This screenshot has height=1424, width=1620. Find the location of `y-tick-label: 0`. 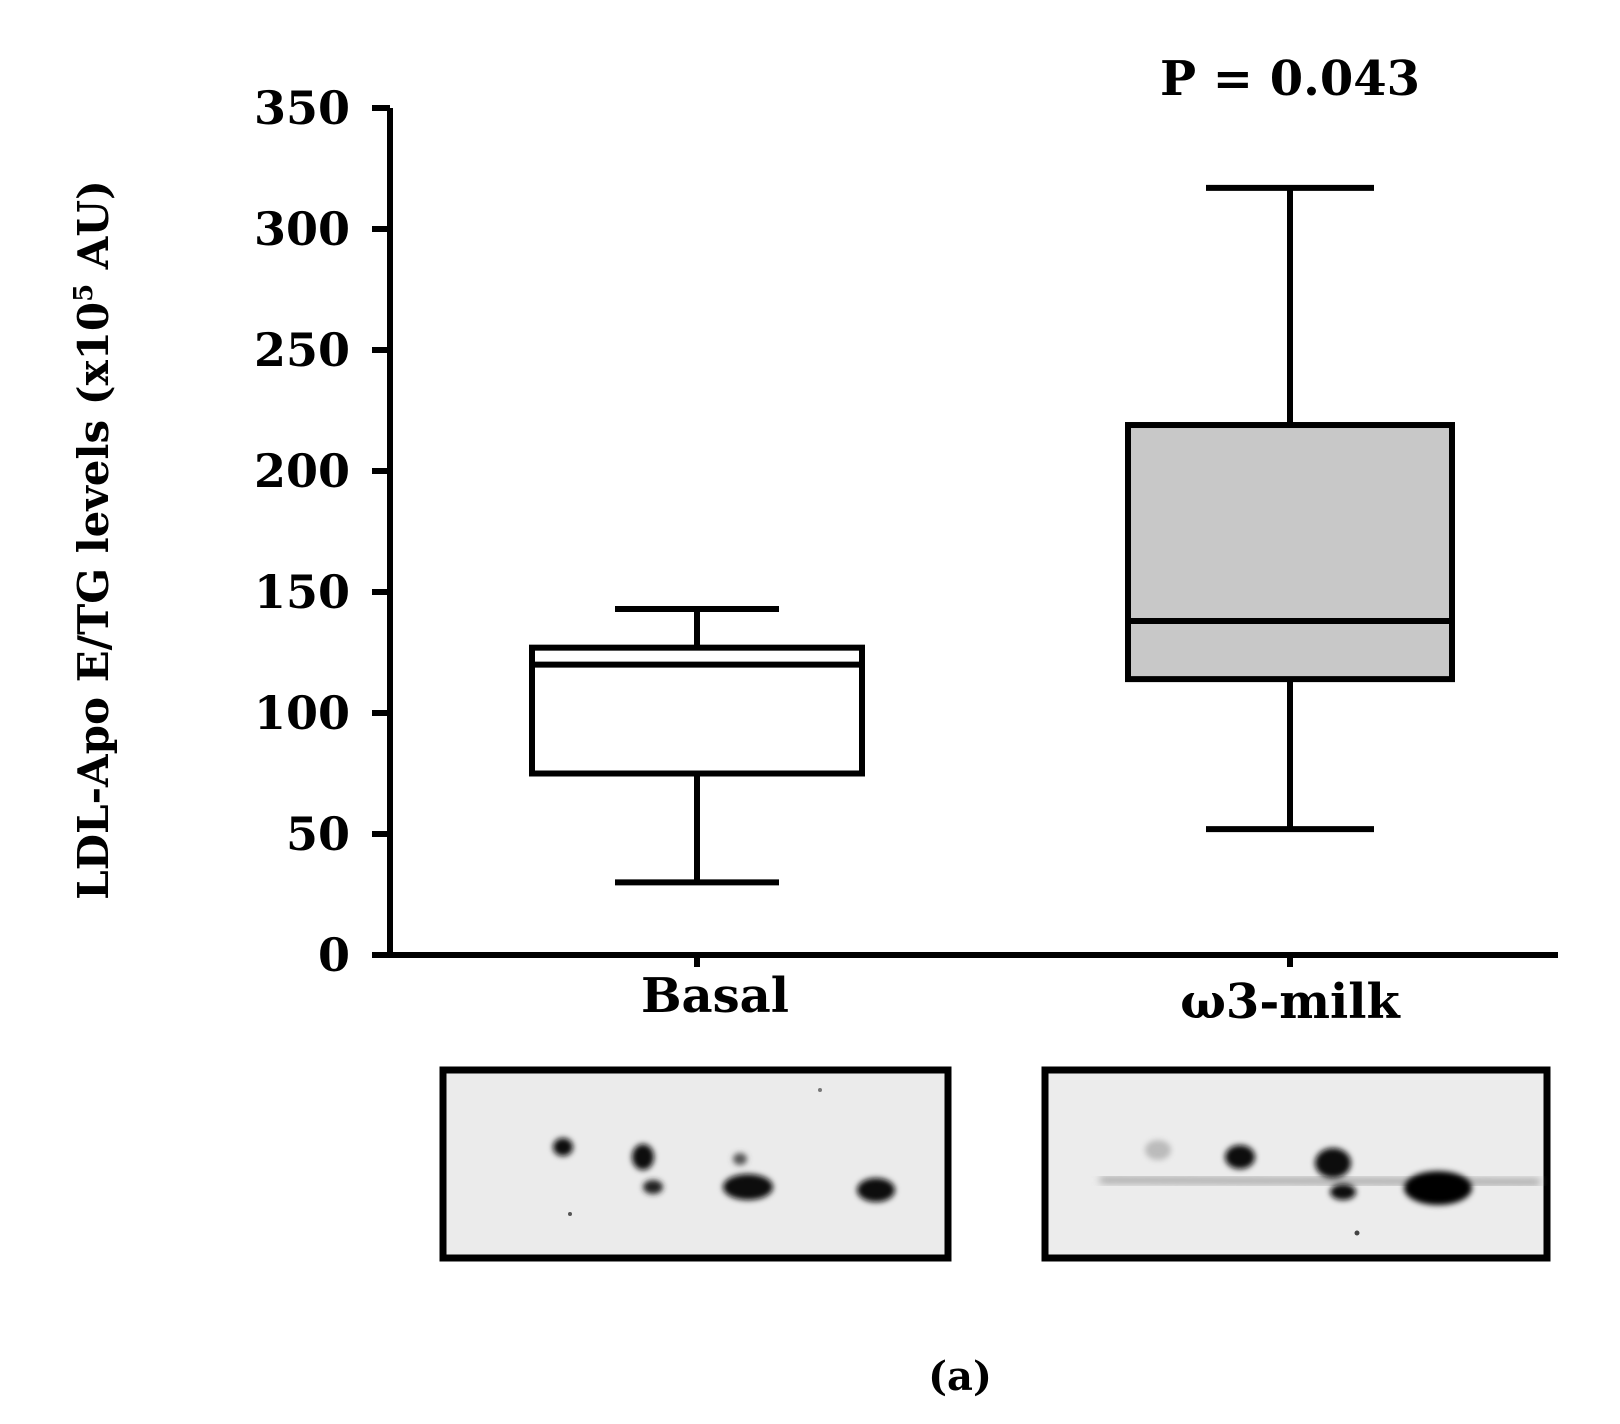

y-tick-label: 0 is located at coordinates (334, 955).